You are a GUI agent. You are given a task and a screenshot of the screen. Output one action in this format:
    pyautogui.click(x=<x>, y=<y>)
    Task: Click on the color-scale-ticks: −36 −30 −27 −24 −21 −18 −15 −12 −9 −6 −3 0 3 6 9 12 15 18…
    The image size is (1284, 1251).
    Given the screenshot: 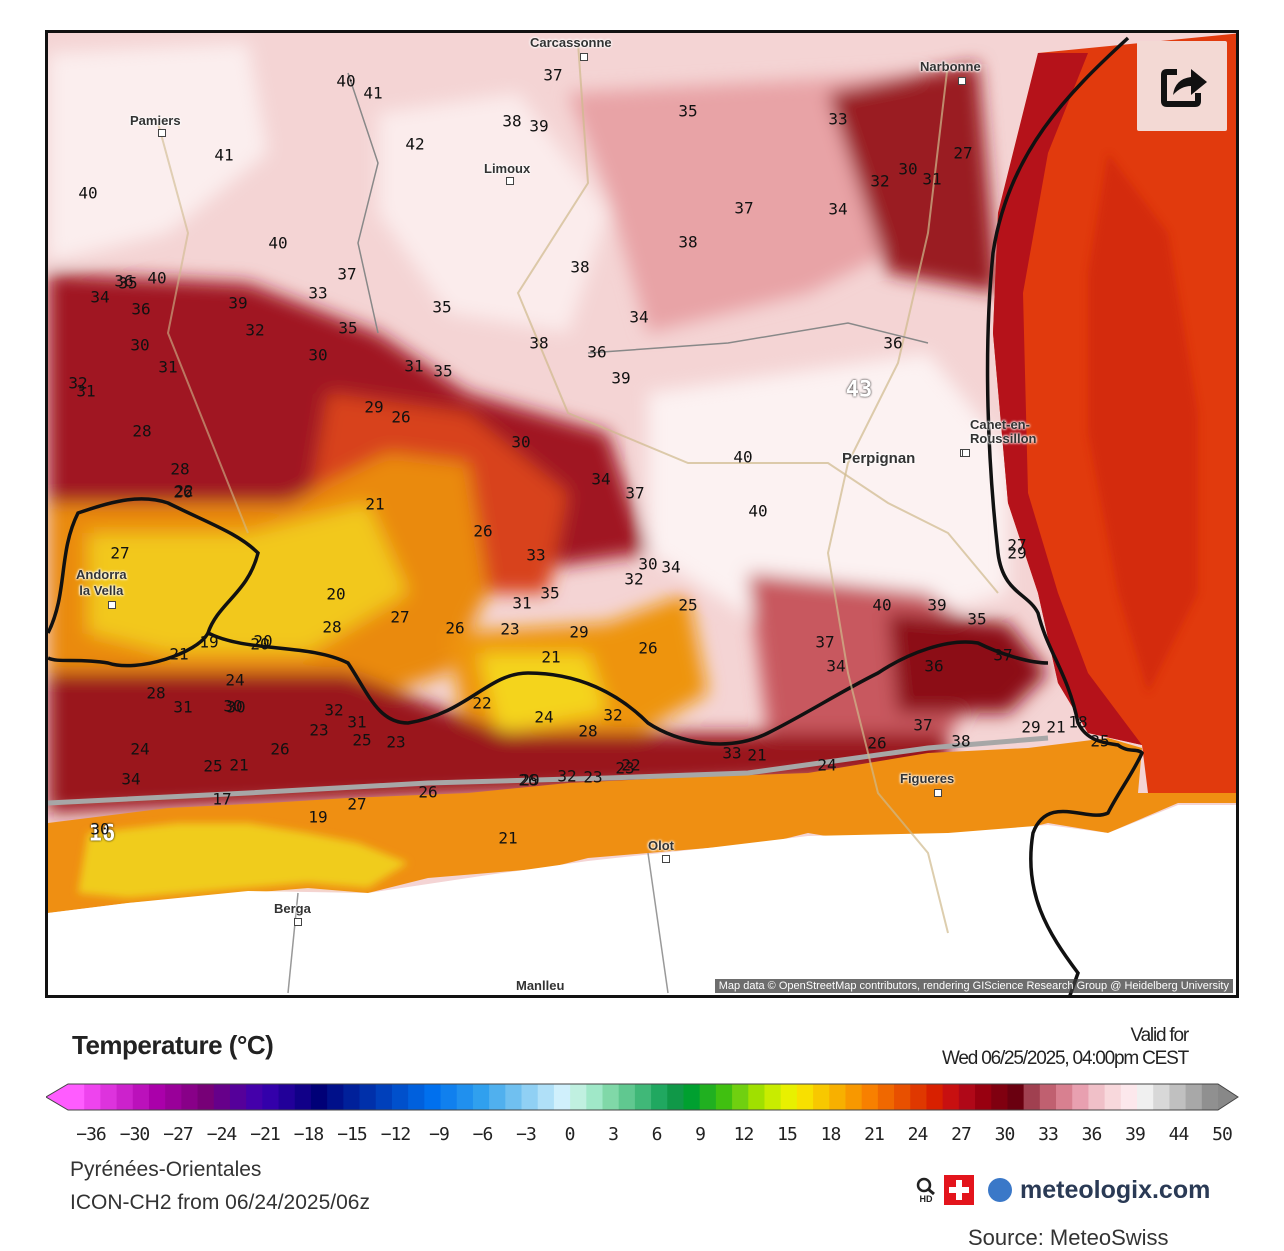 What is the action you would take?
    pyautogui.click(x=642, y=1135)
    